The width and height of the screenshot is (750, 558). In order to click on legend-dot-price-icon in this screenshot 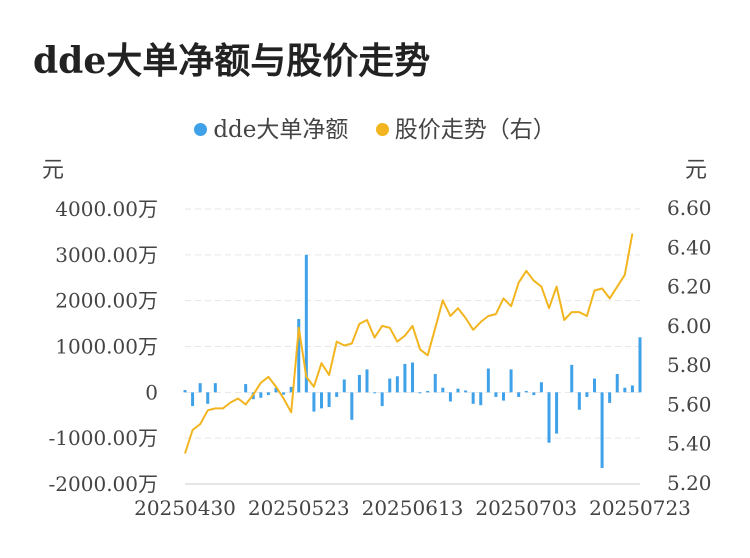, I will do `click(382, 129)`.